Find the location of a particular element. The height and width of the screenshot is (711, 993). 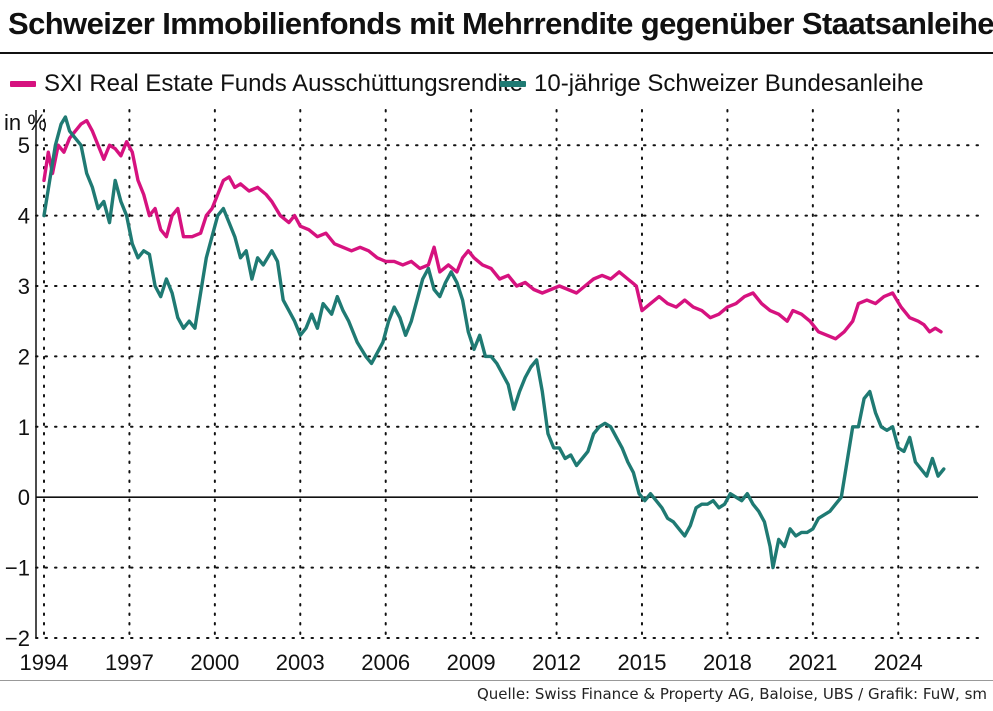

x-tick-label: 2021 is located at coordinates (812, 662).